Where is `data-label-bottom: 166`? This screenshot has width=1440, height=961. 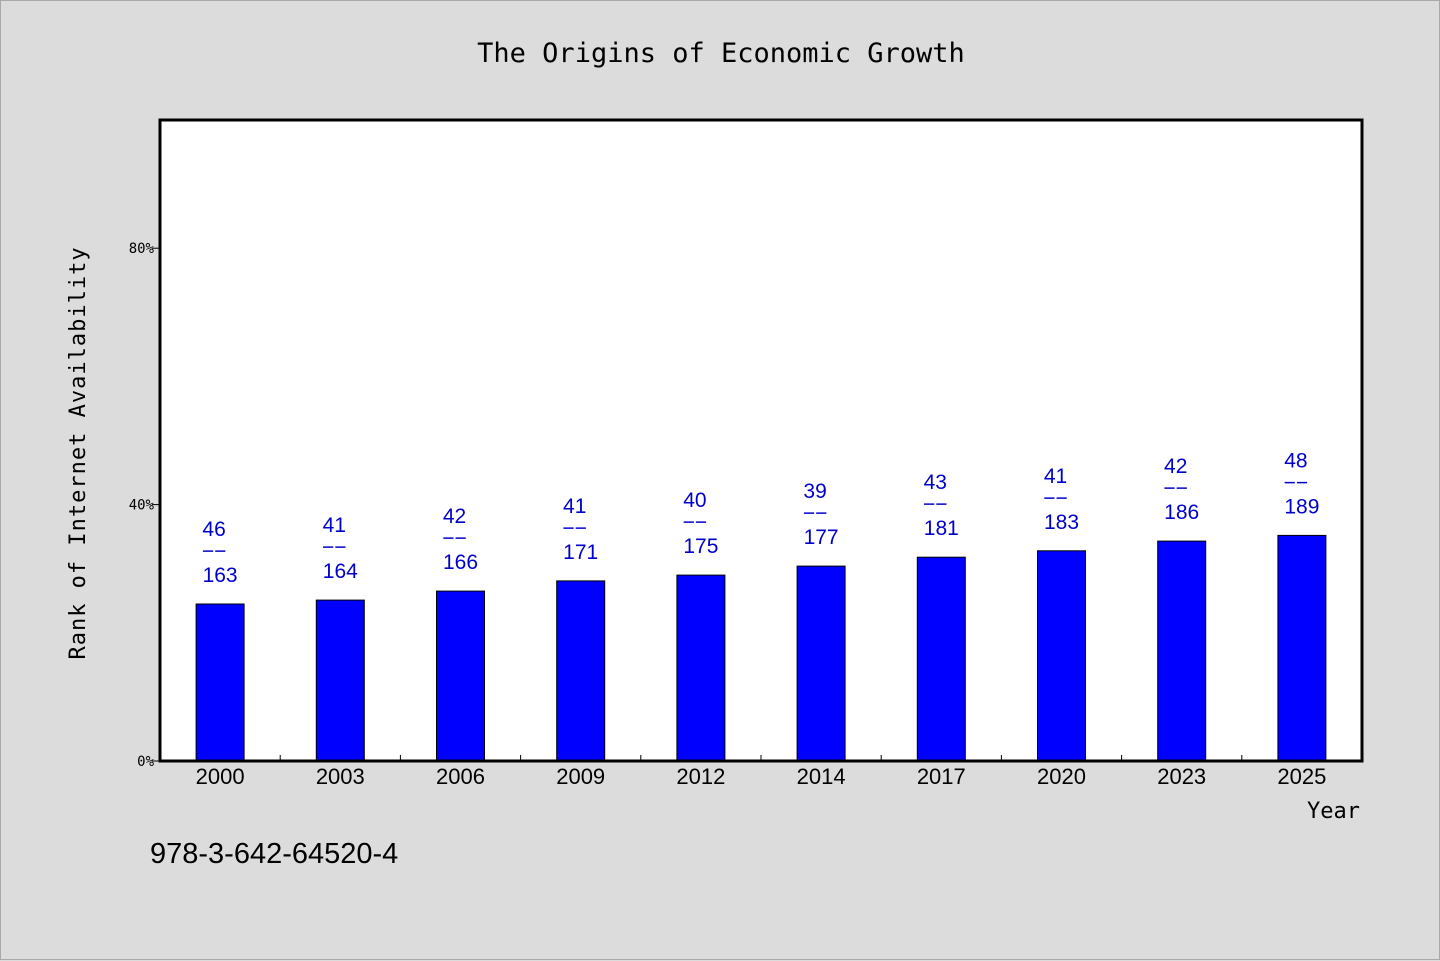
data-label-bottom: 166 is located at coordinates (460, 562).